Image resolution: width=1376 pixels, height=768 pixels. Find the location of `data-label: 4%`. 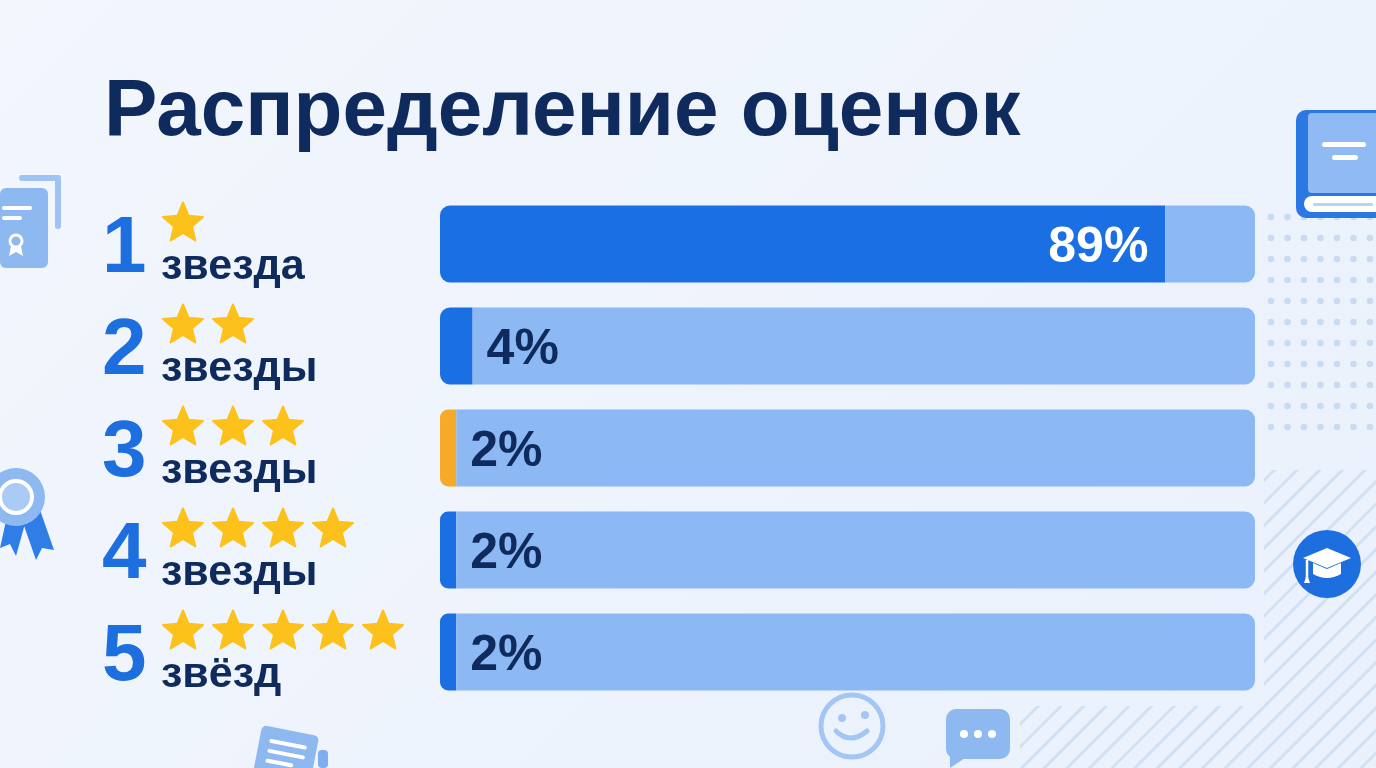

data-label: 4% is located at coordinates (522, 347).